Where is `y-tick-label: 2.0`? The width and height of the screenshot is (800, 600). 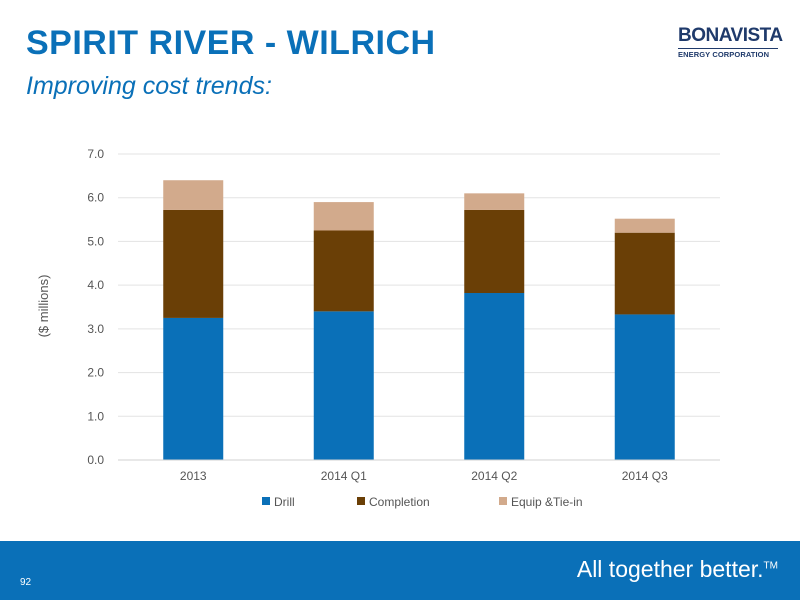 y-tick-label: 2.0 is located at coordinates (95, 373).